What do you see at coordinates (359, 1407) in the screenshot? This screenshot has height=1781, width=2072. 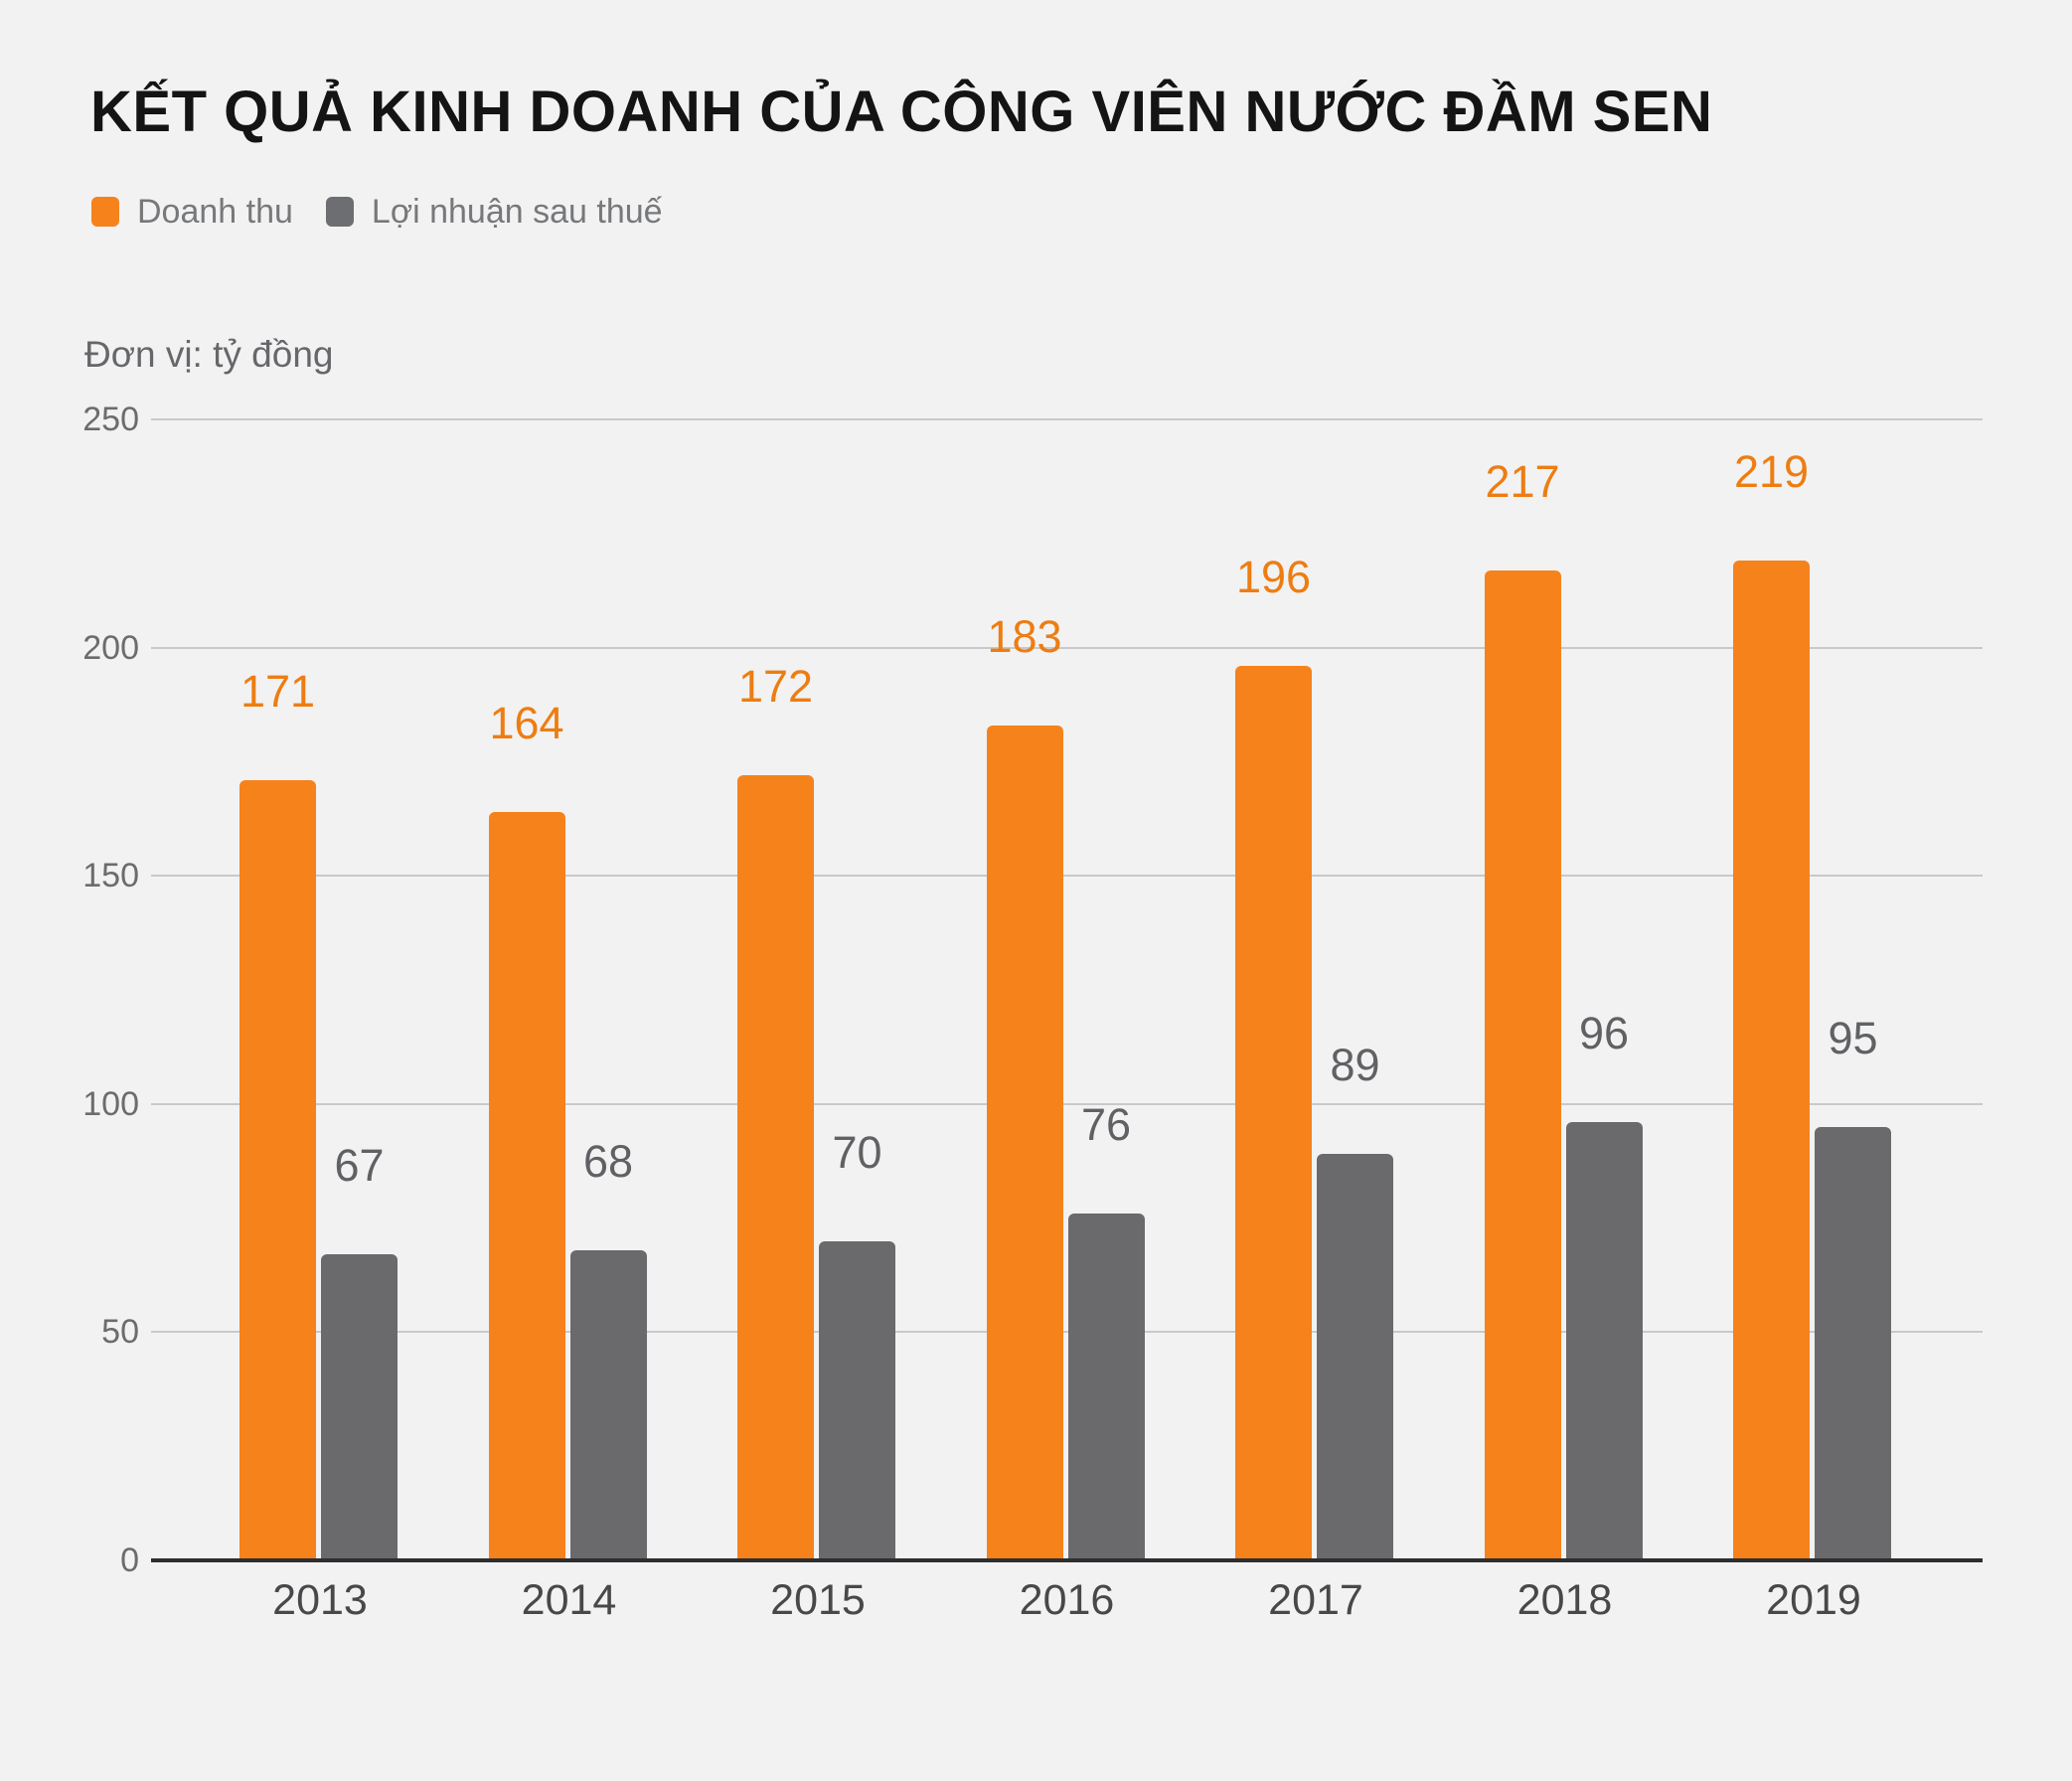 I see `profit-bar-2013` at bounding box center [359, 1407].